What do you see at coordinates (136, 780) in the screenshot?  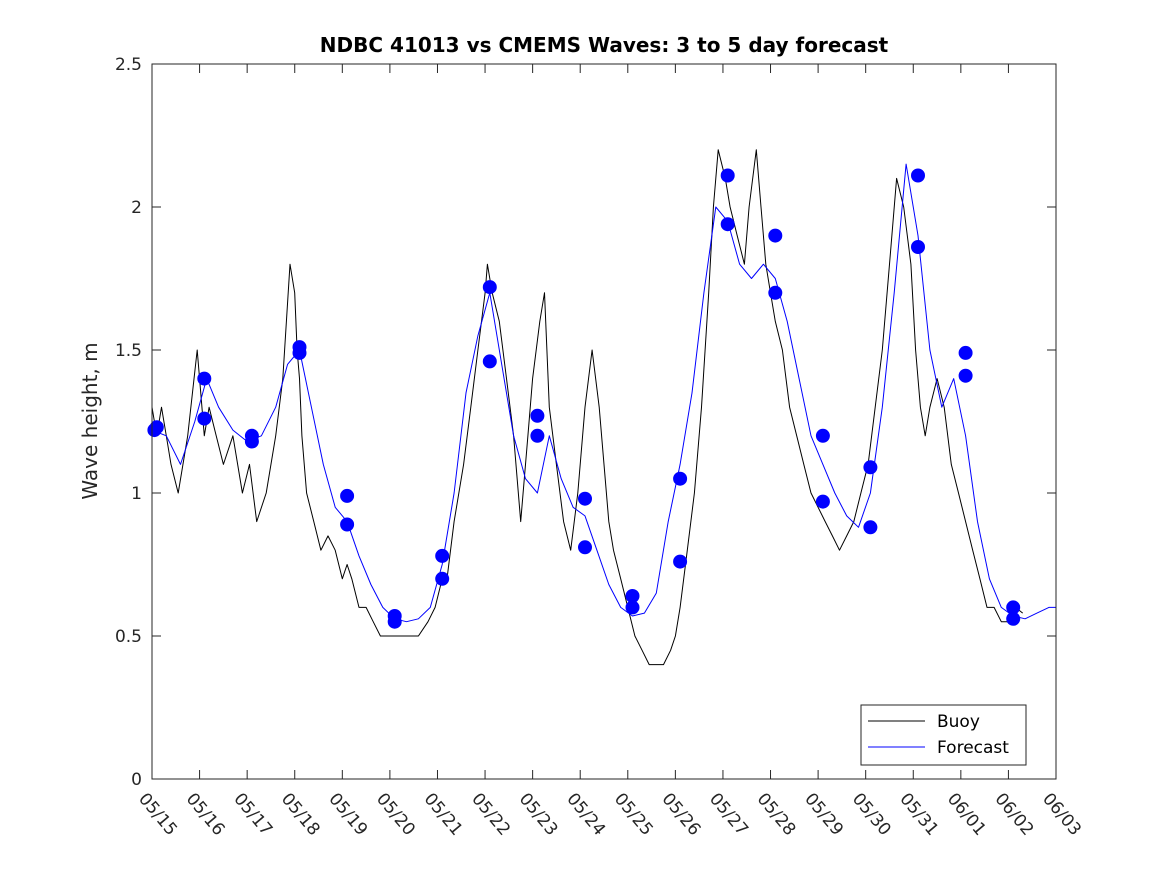 I see `y-tick-label: 0` at bounding box center [136, 780].